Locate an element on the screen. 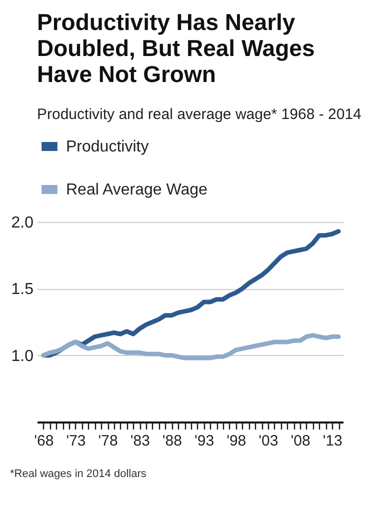  x-tick-label: '08 is located at coordinates (300, 441).